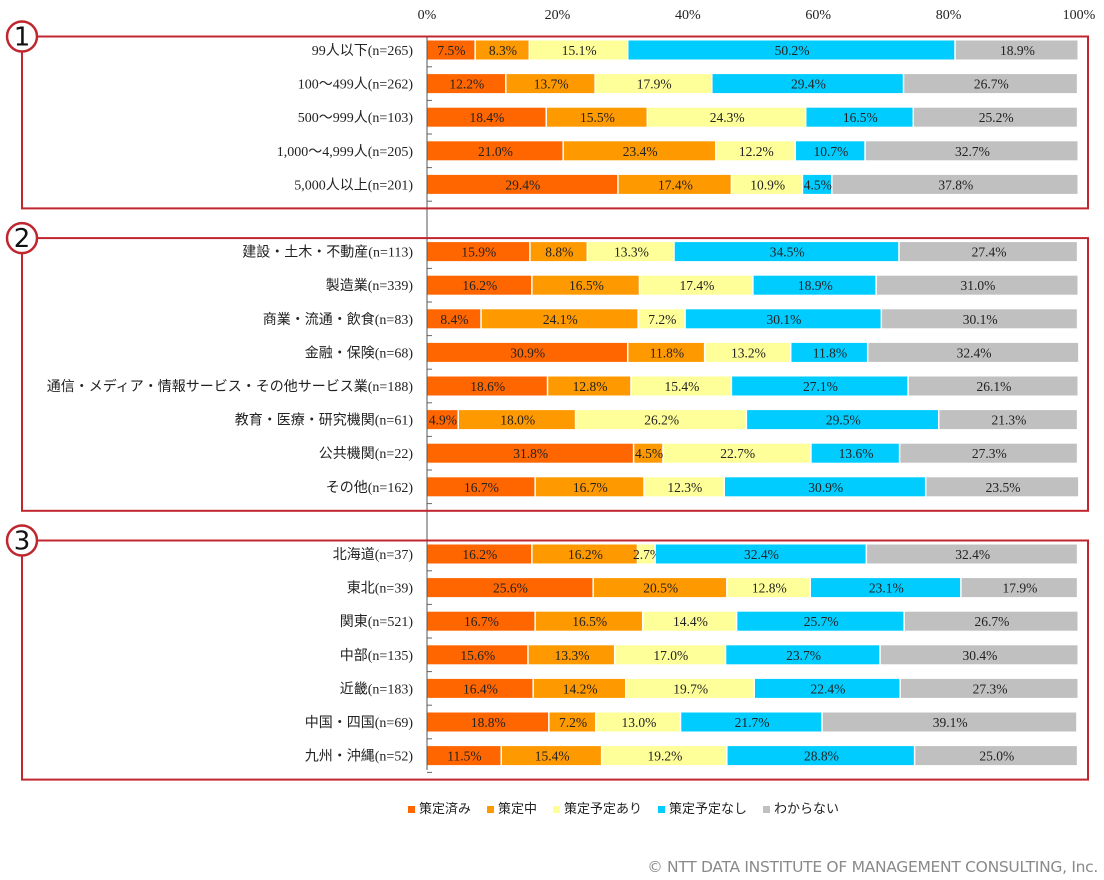  Describe the element at coordinates (767, 184) in the screenshot. I see `data-label: 10.9%` at that location.